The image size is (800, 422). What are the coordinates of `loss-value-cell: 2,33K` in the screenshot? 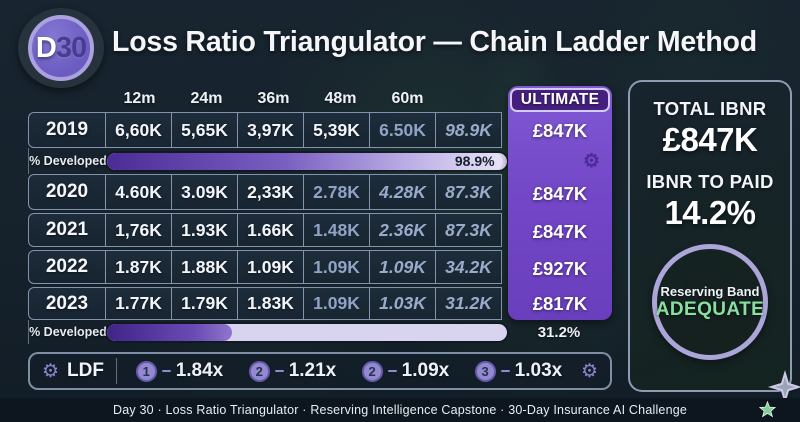 It's located at (270, 192).